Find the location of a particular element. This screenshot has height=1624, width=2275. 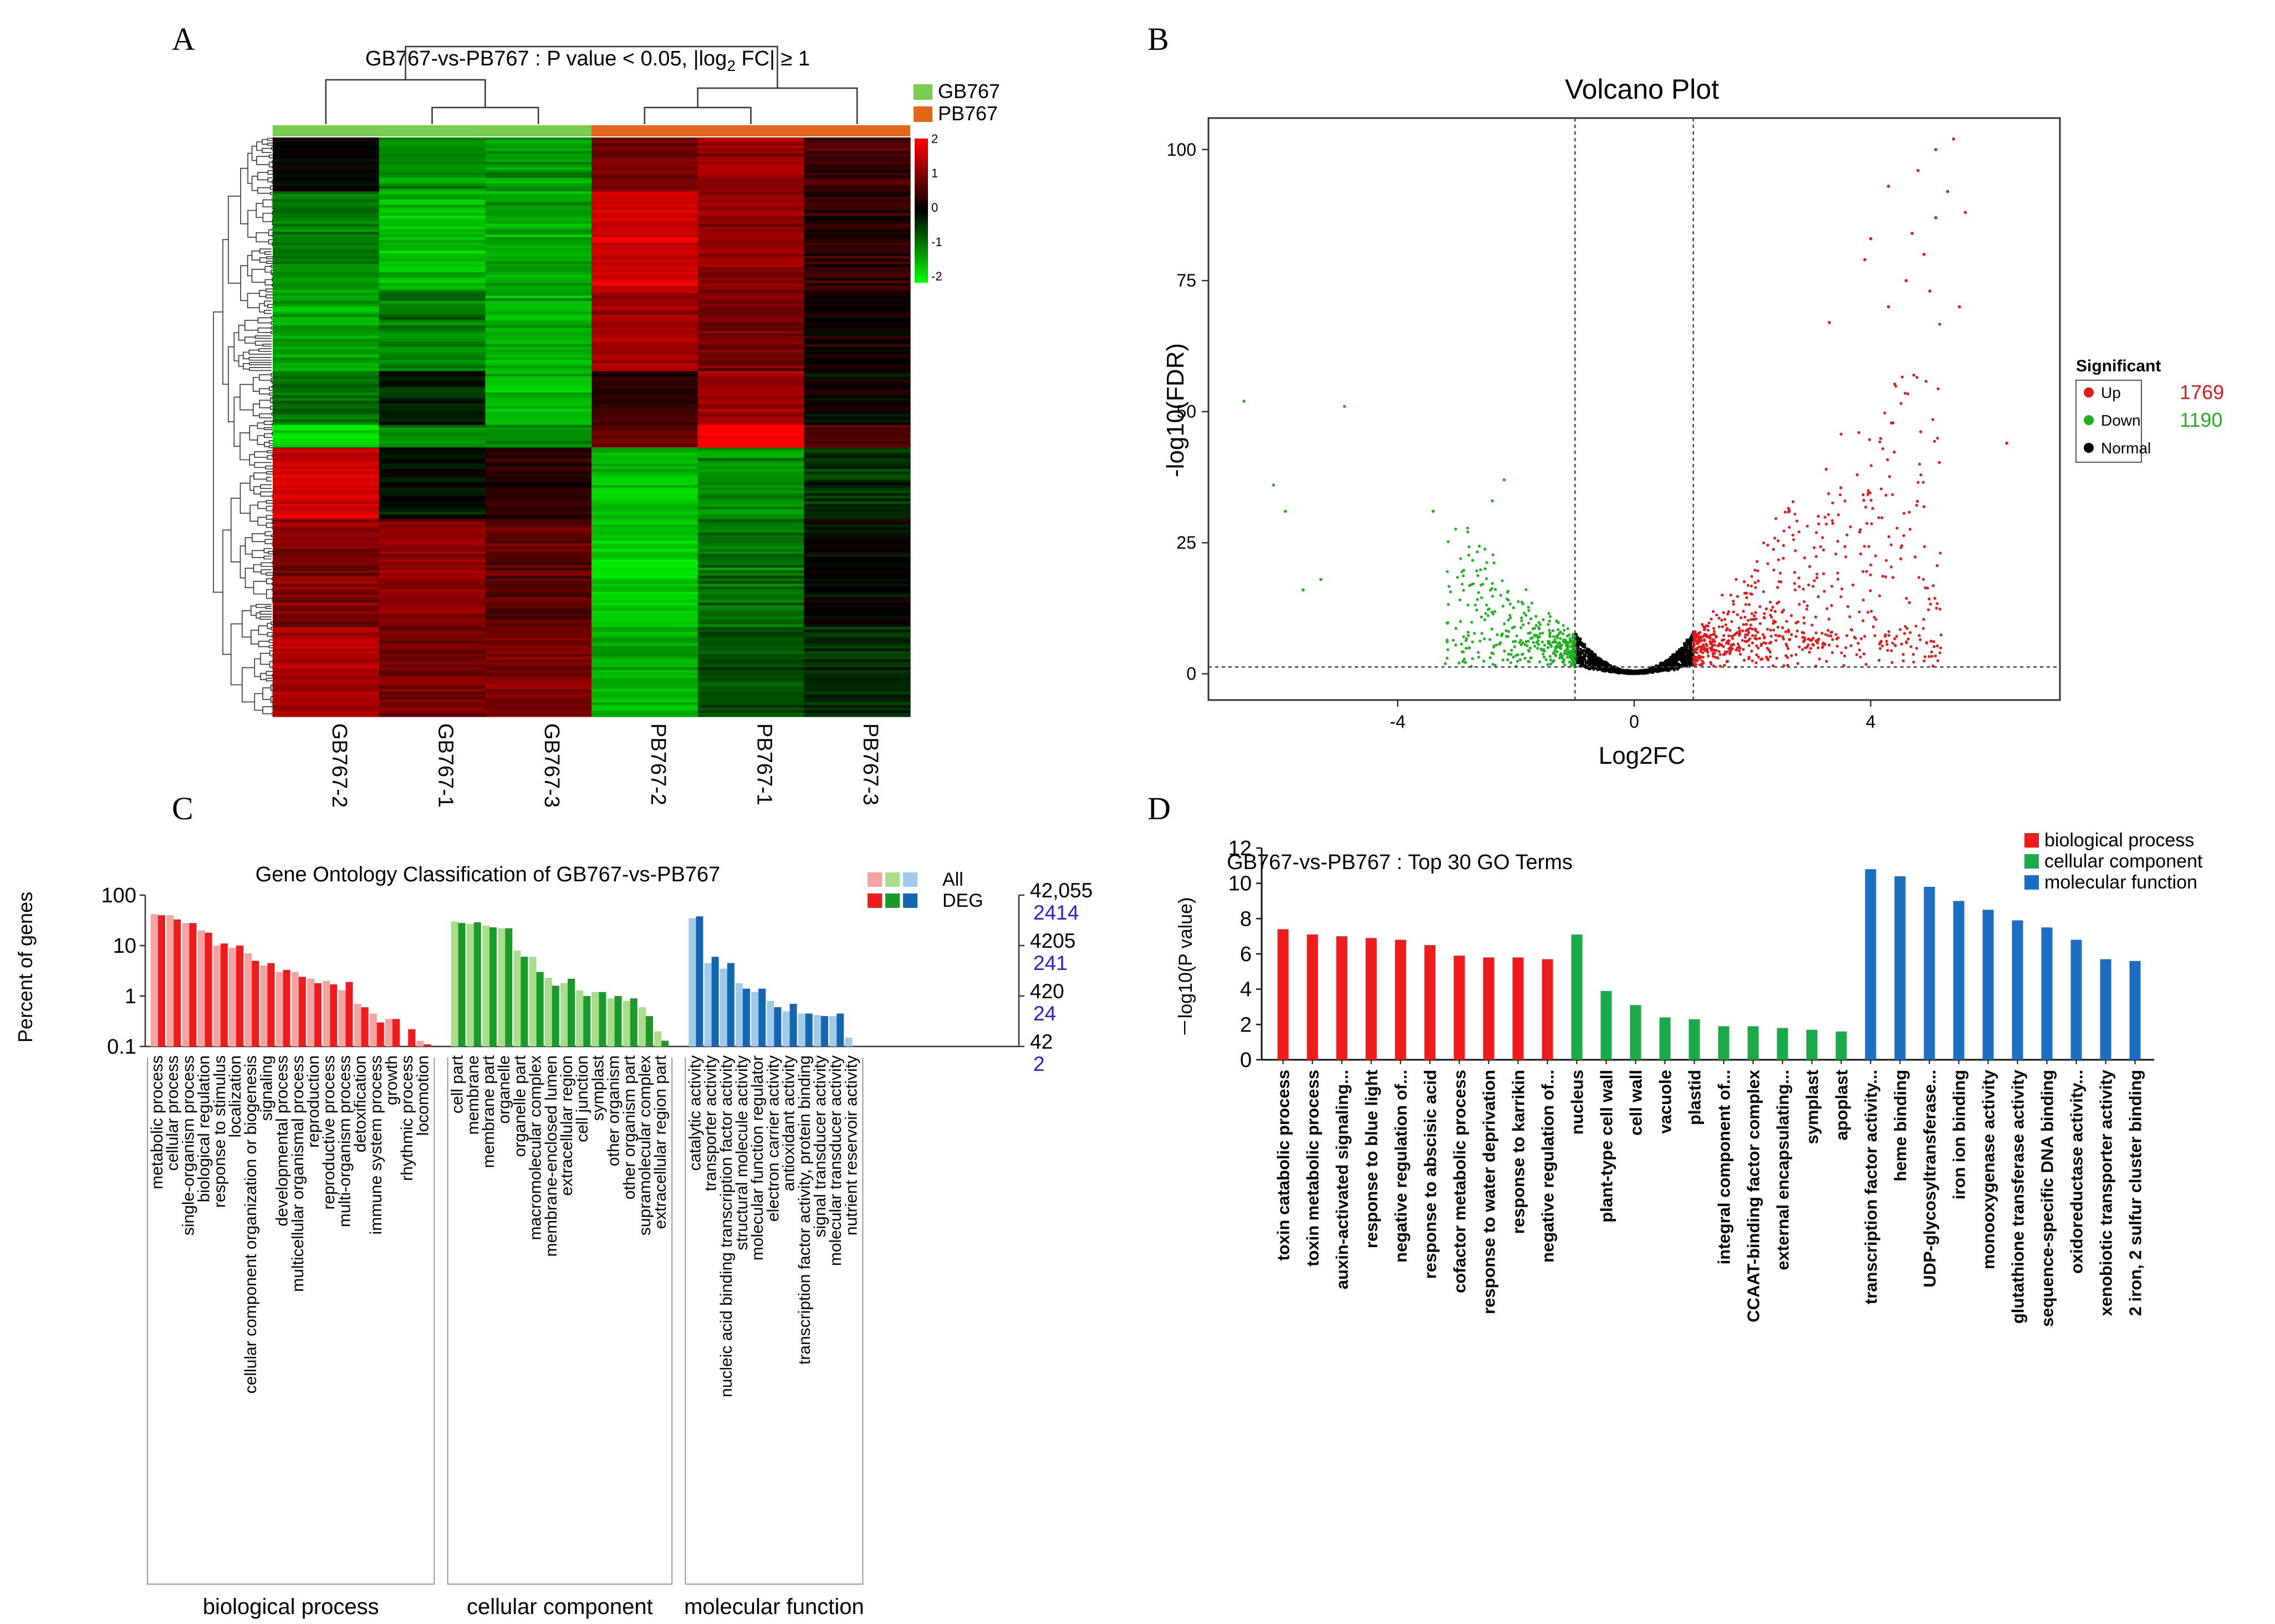

right-tick-deg: 2 is located at coordinates (1039, 1064).